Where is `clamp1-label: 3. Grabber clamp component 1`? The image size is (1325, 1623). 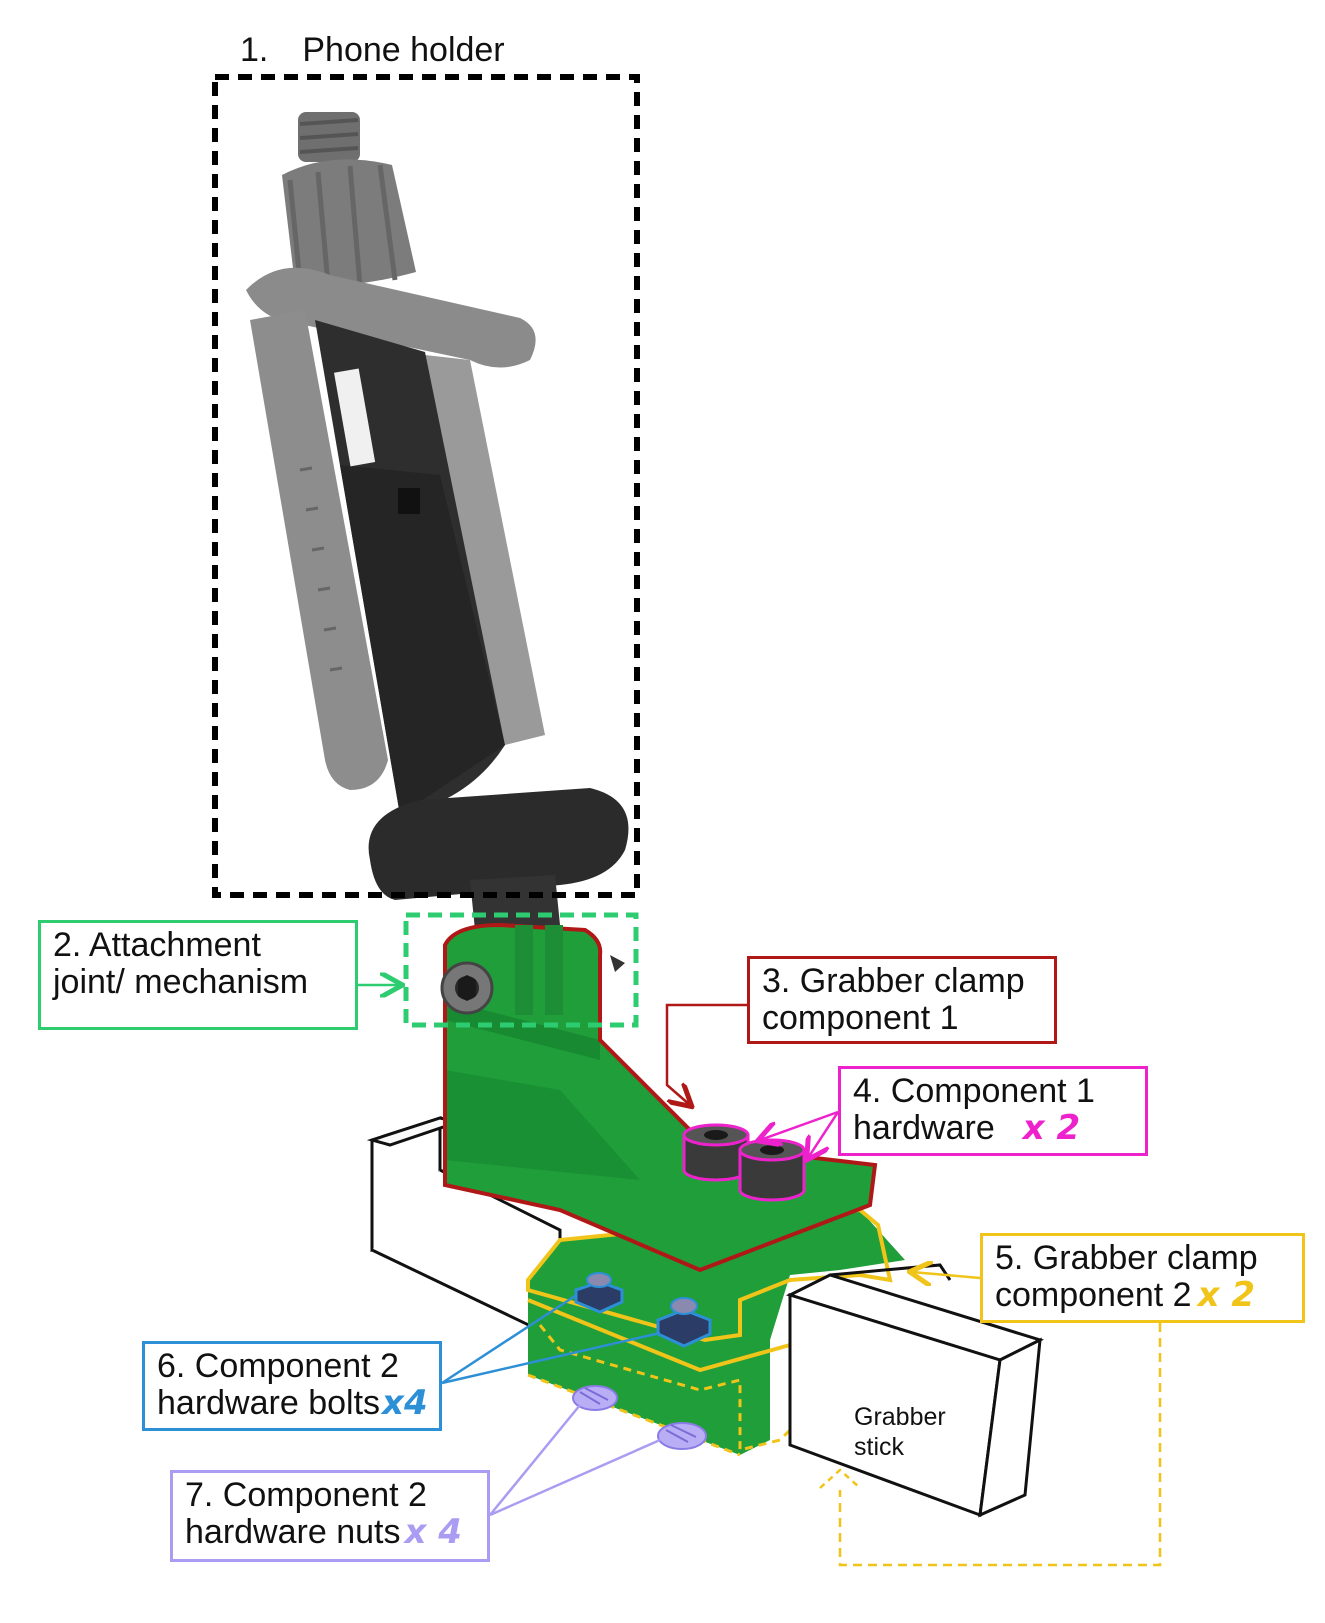 clamp1-label: 3. Grabber clamp component 1 is located at coordinates (902, 1000).